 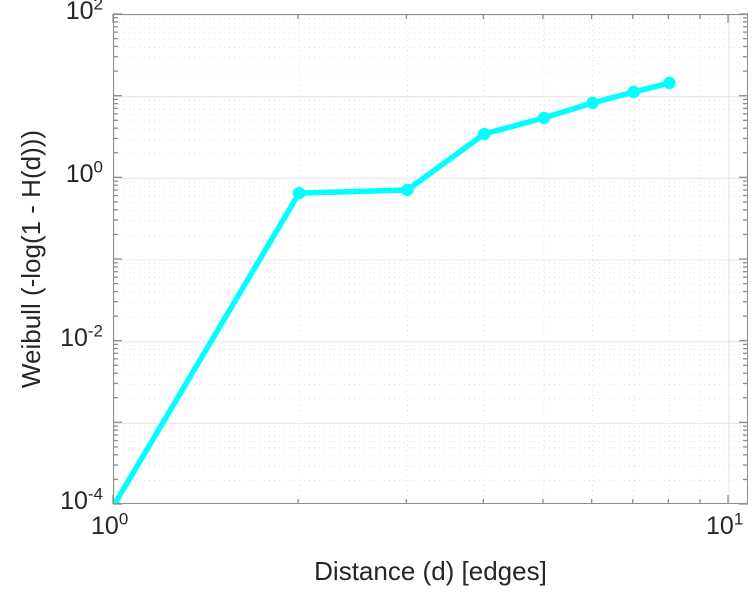 I want to click on x-tick-label: 10⁰, so click(x=110, y=524).